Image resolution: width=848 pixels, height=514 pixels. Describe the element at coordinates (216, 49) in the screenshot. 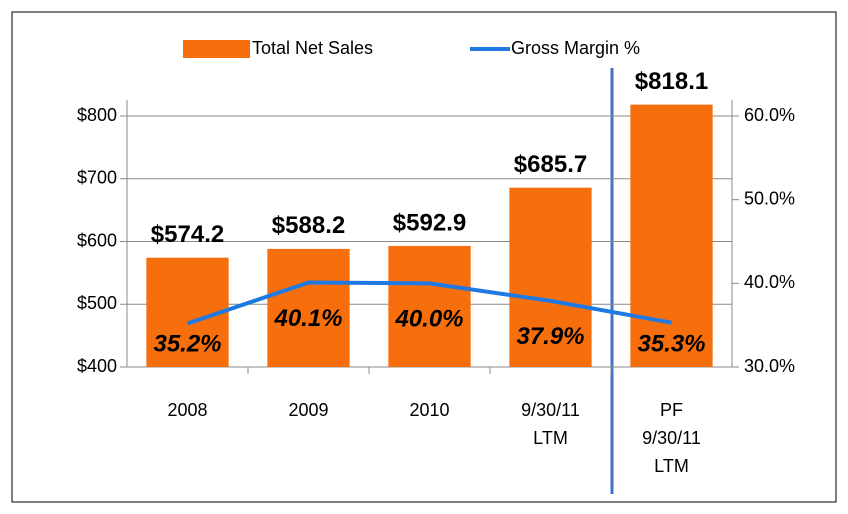

I see `legend-swatch` at that location.